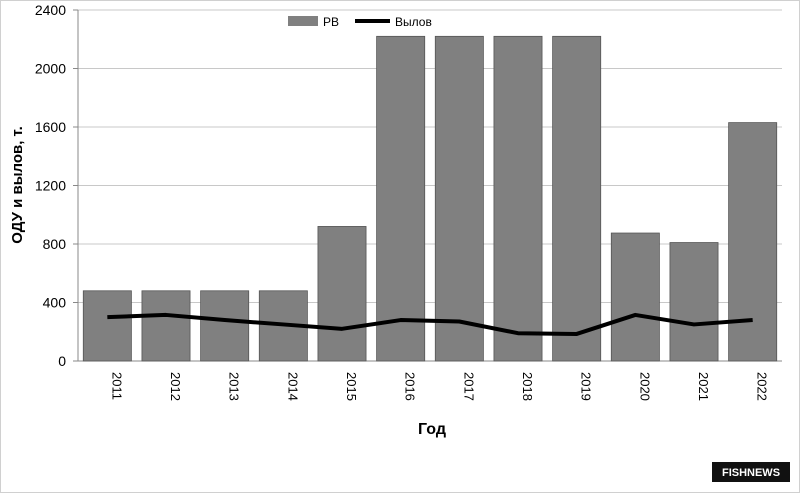 This screenshot has height=493, width=800. Describe the element at coordinates (55, 244) in the screenshot. I see `y-tick-label: 800` at that location.